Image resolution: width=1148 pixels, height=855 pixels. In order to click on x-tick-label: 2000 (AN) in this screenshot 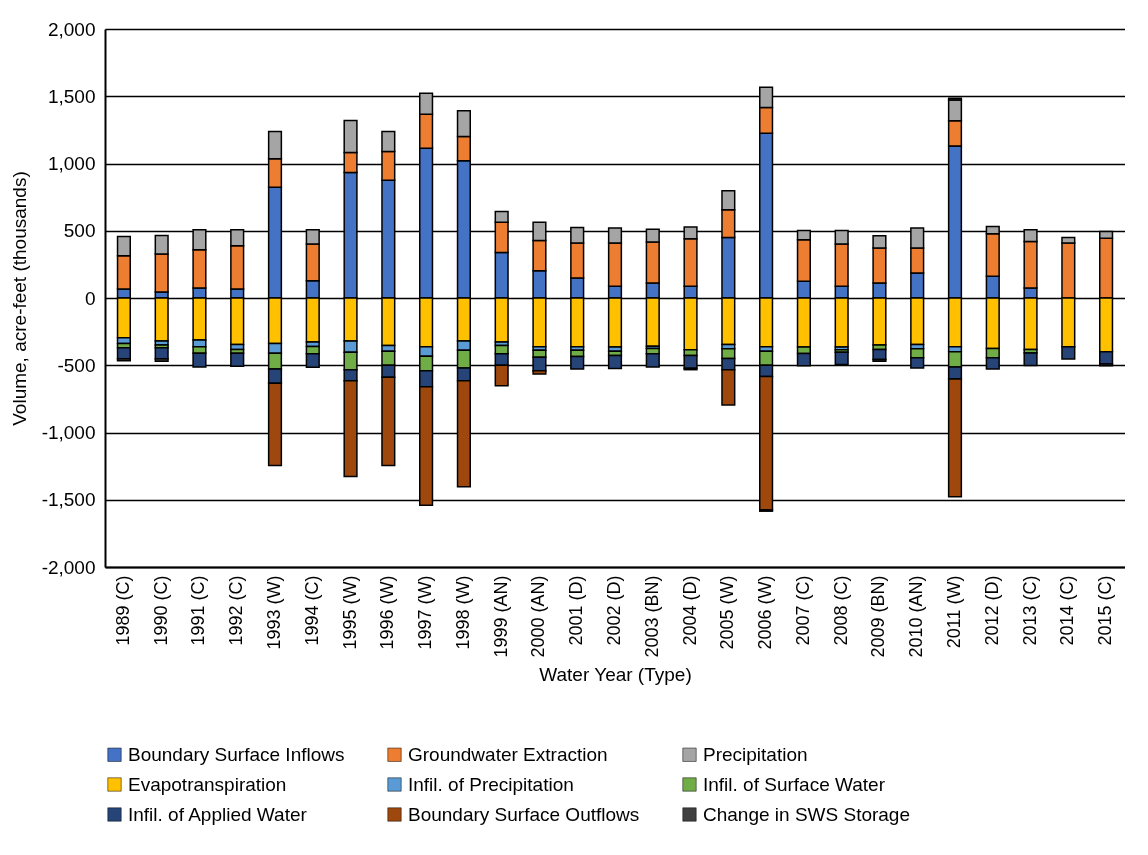, I will do `click(538, 616)`.